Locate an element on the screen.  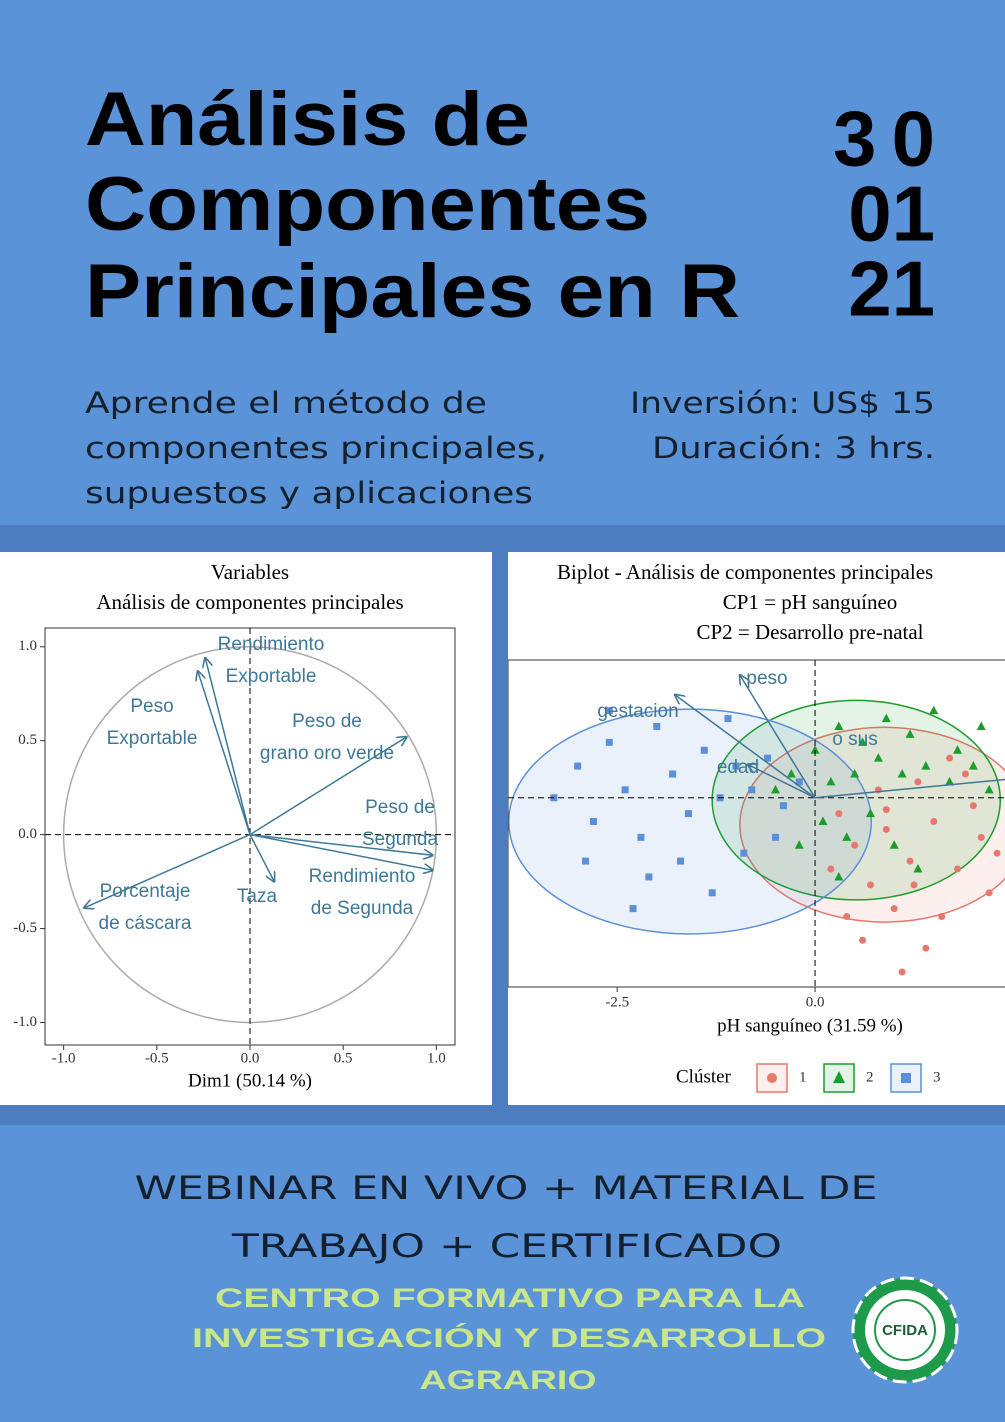
plot-border is located at coordinates (756, 823).